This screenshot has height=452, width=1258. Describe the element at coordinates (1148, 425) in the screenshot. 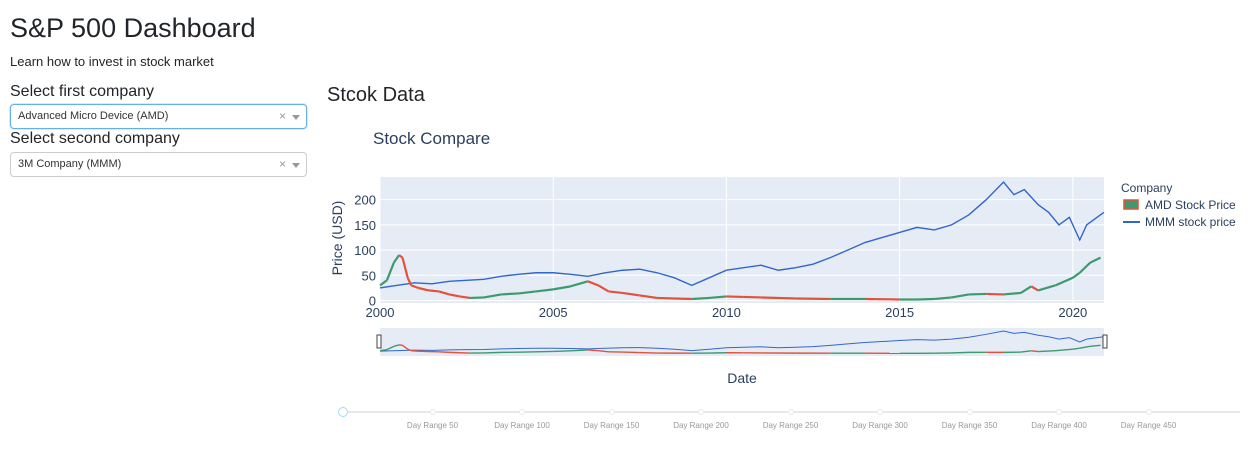

I see `slider-mark-label: Day Range 450` at that location.